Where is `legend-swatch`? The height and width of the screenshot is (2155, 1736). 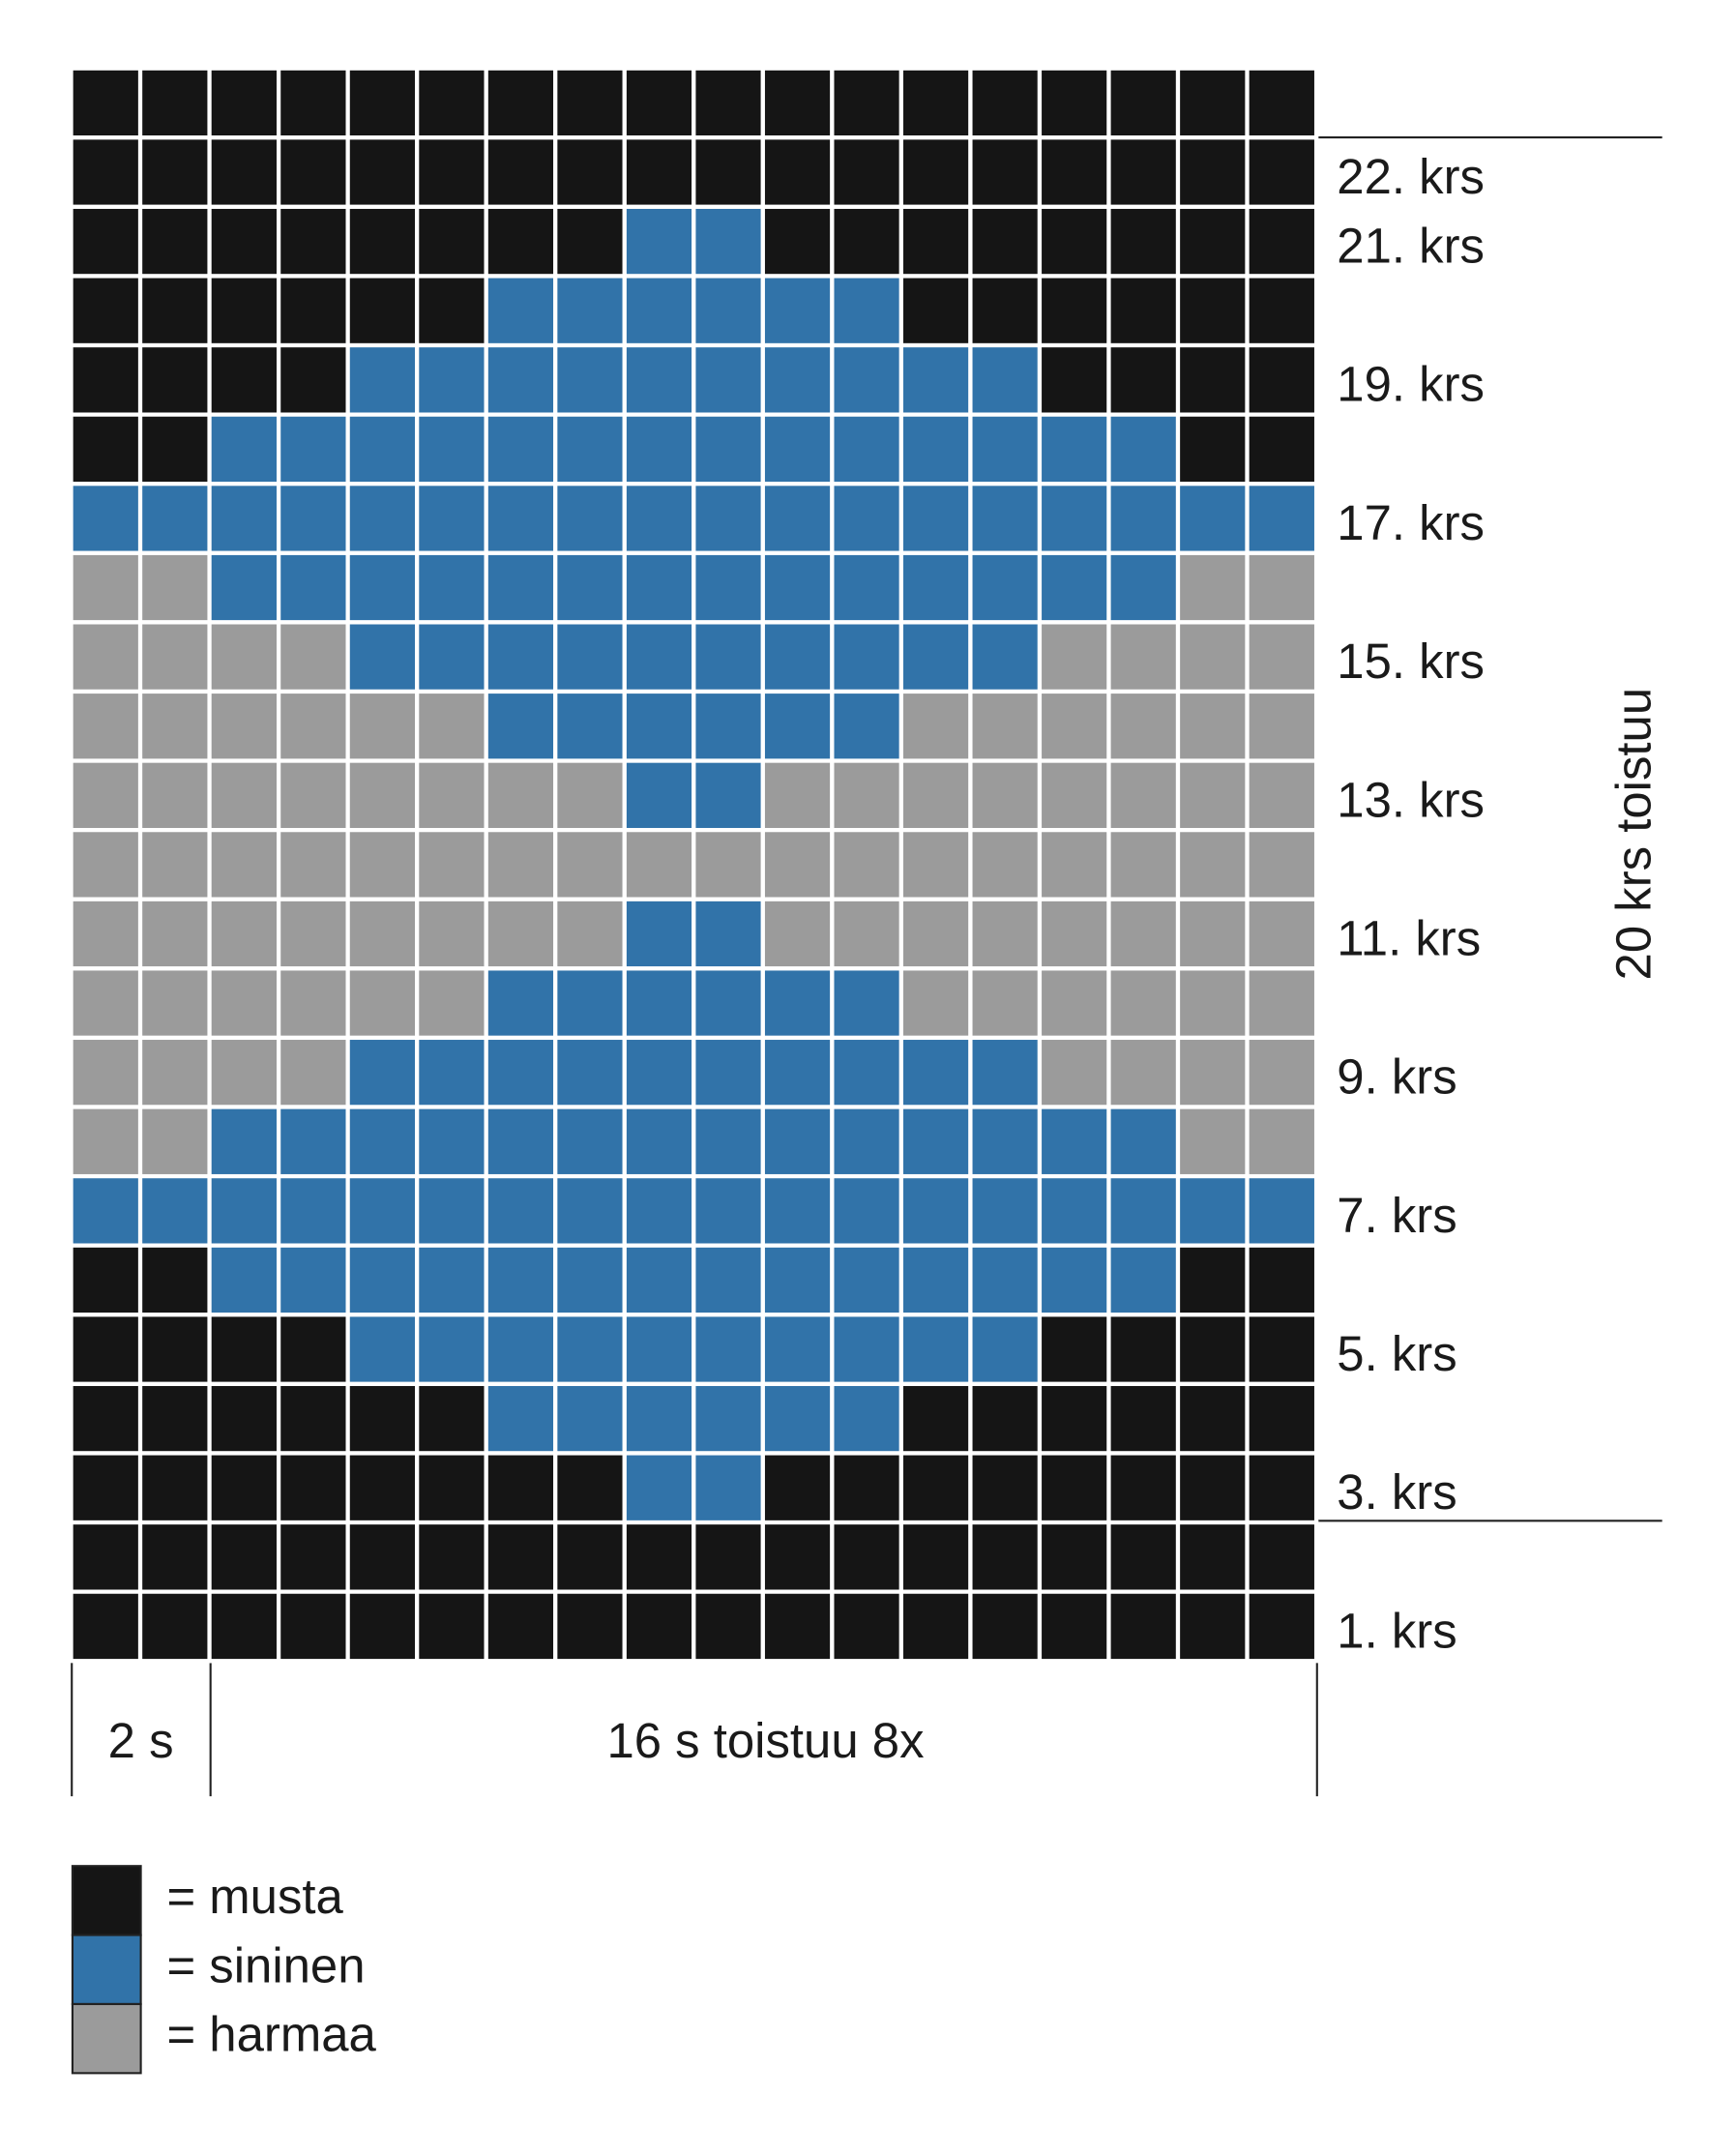 legend-swatch is located at coordinates (106, 2038).